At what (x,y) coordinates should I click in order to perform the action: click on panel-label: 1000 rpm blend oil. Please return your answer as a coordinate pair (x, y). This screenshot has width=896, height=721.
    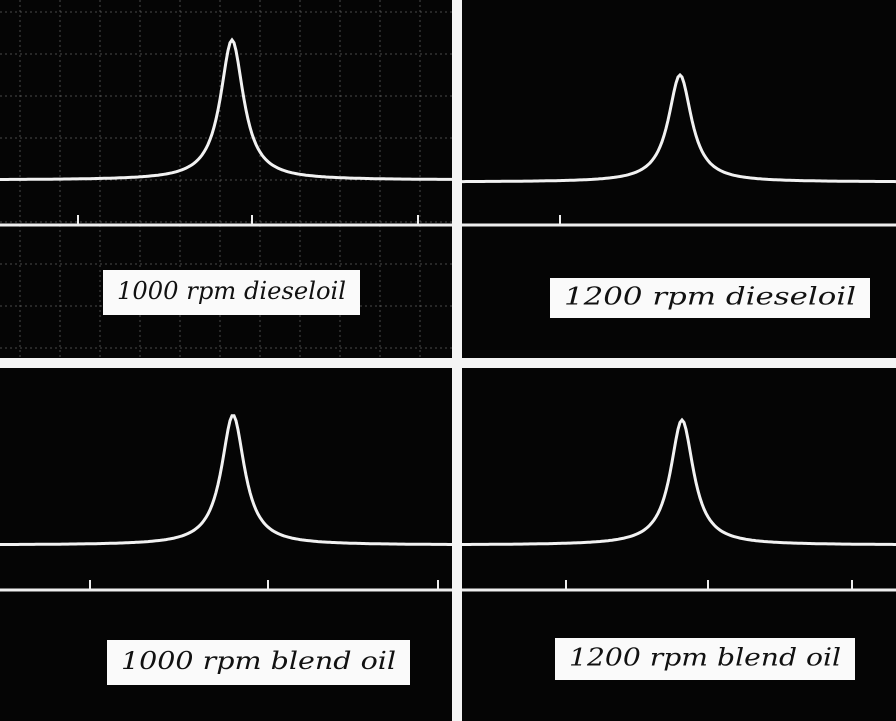
    Looking at the image, I should click on (258, 661).